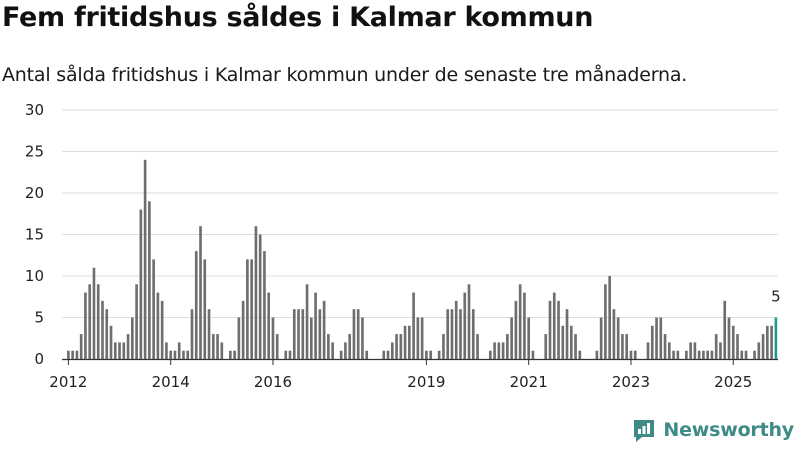  What do you see at coordinates (426, 382) in the screenshot?
I see `x-tick-label: 2019` at bounding box center [426, 382].